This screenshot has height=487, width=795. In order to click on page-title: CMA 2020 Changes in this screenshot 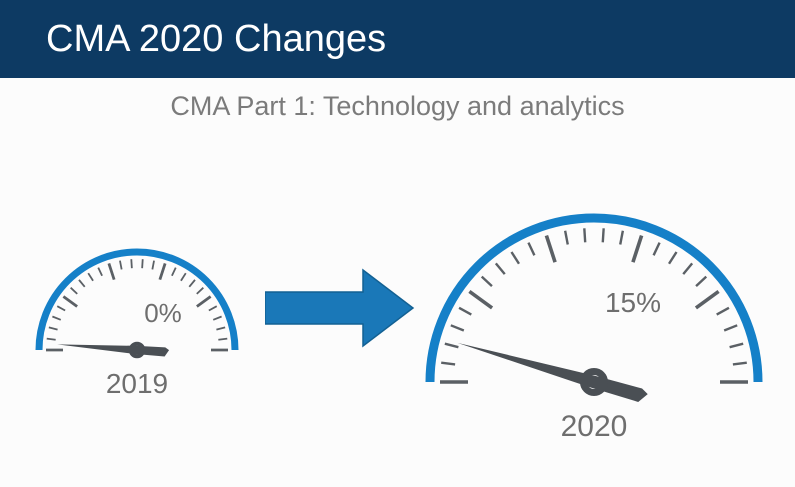, I will do `click(216, 39)`.